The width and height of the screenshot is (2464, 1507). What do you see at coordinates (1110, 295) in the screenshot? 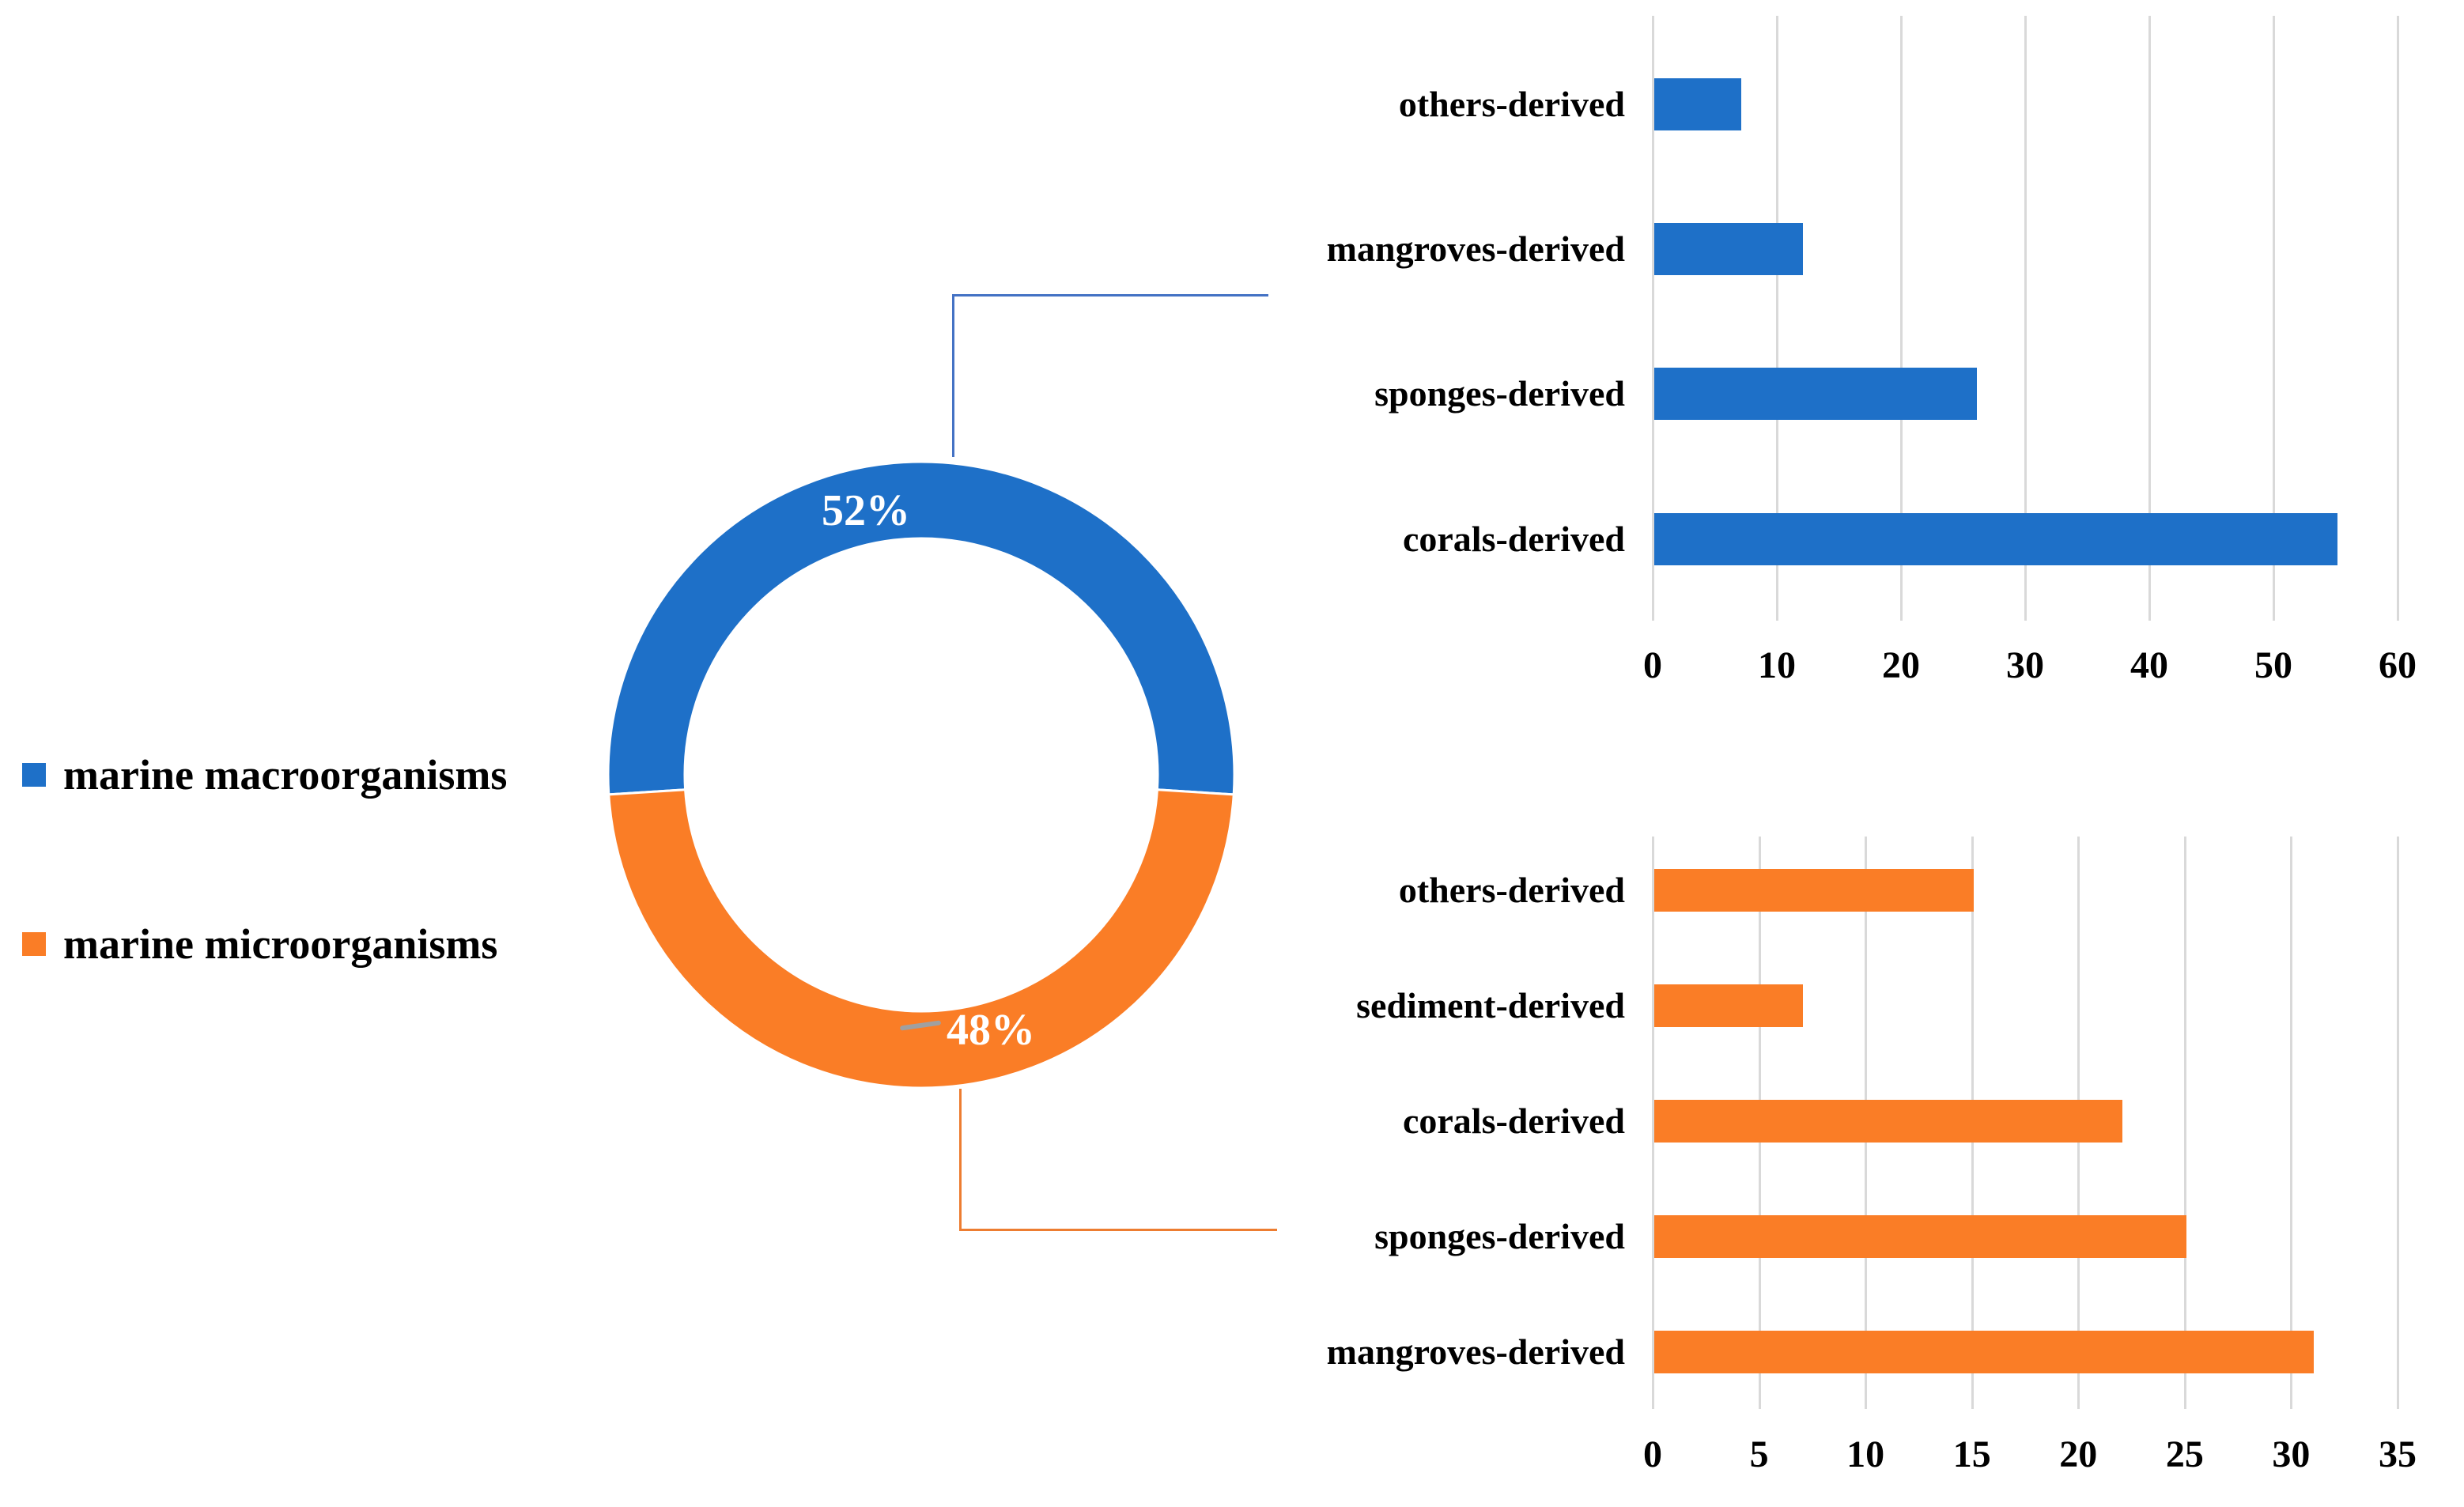
I see `connector-blue-horizontal` at bounding box center [1110, 295].